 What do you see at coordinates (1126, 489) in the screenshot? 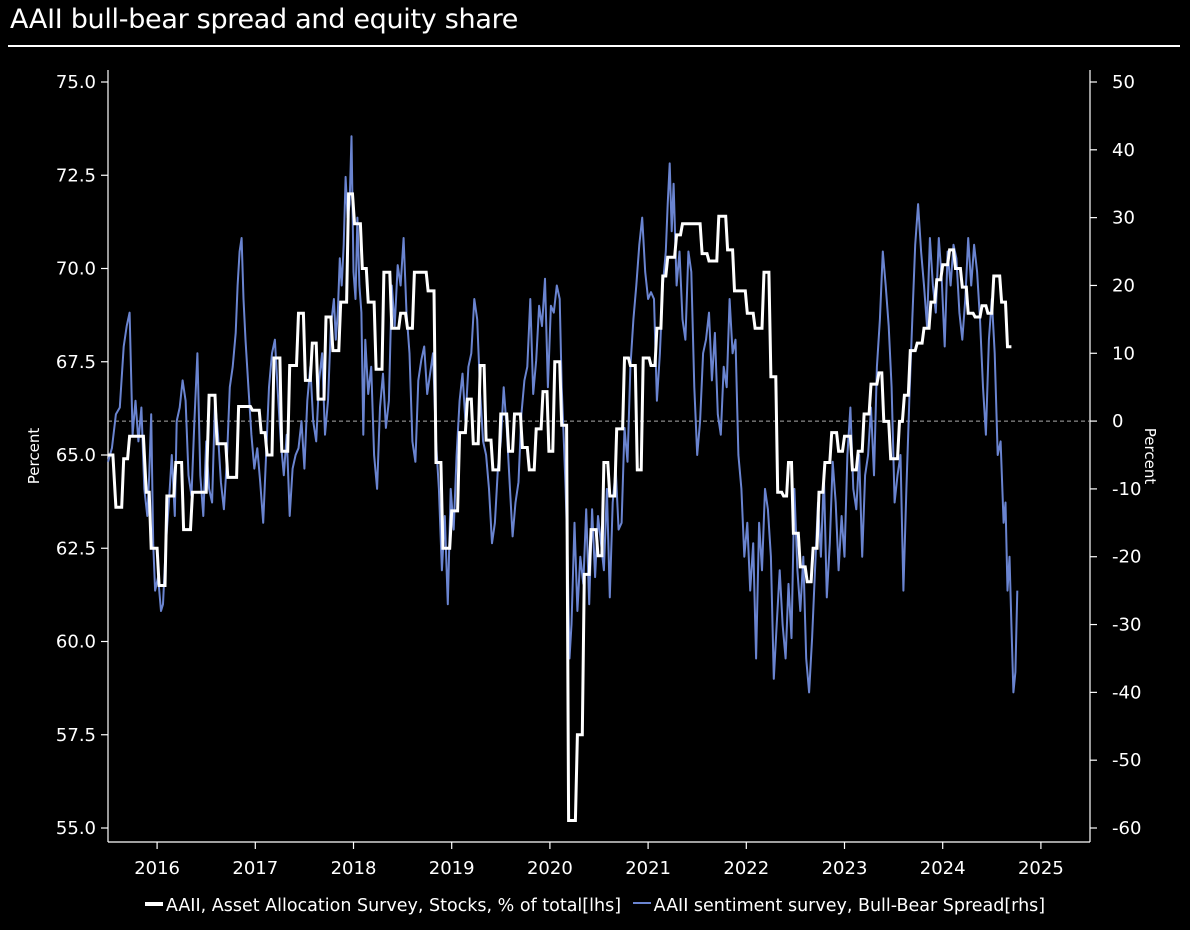
I see `y-right-tick-label: -10` at bounding box center [1126, 489].